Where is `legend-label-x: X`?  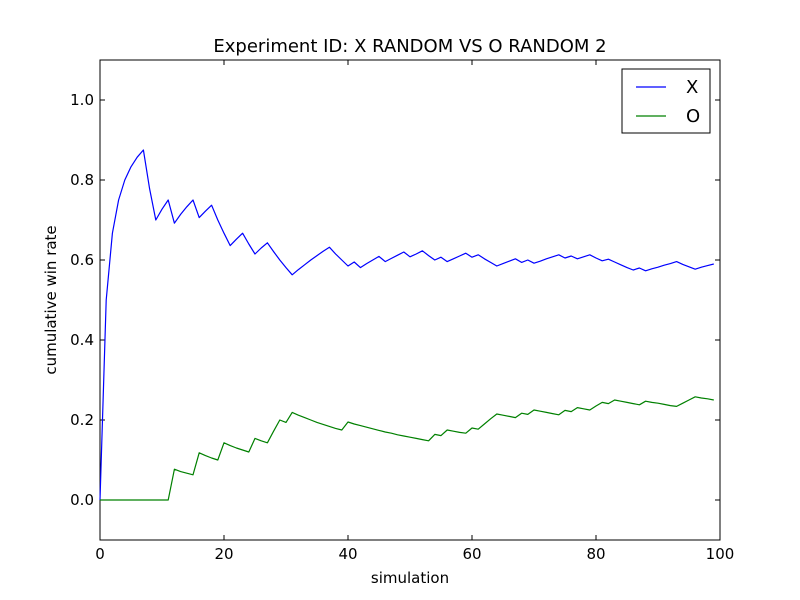 legend-label-x: X is located at coordinates (692, 87).